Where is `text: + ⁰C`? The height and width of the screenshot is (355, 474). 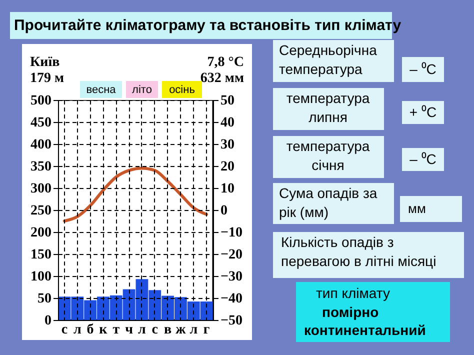
text: + ⁰C is located at coordinates (423, 112).